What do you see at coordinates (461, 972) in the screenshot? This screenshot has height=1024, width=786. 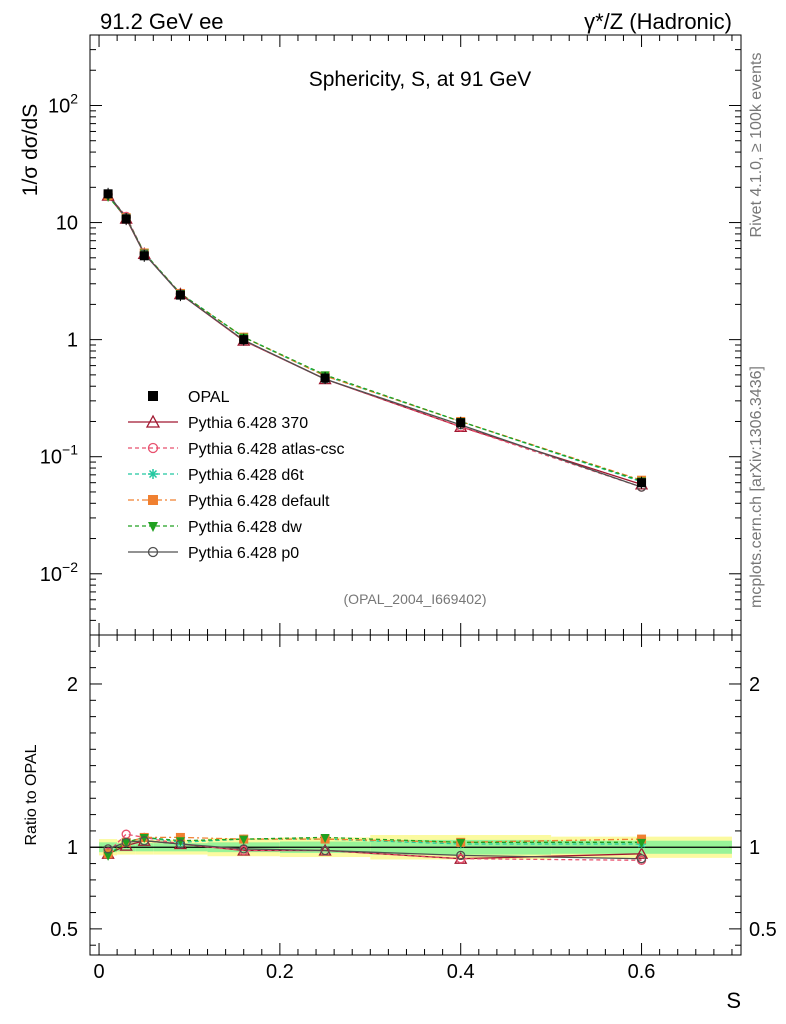 I see `x-tick-label: 0.4` at bounding box center [461, 972].